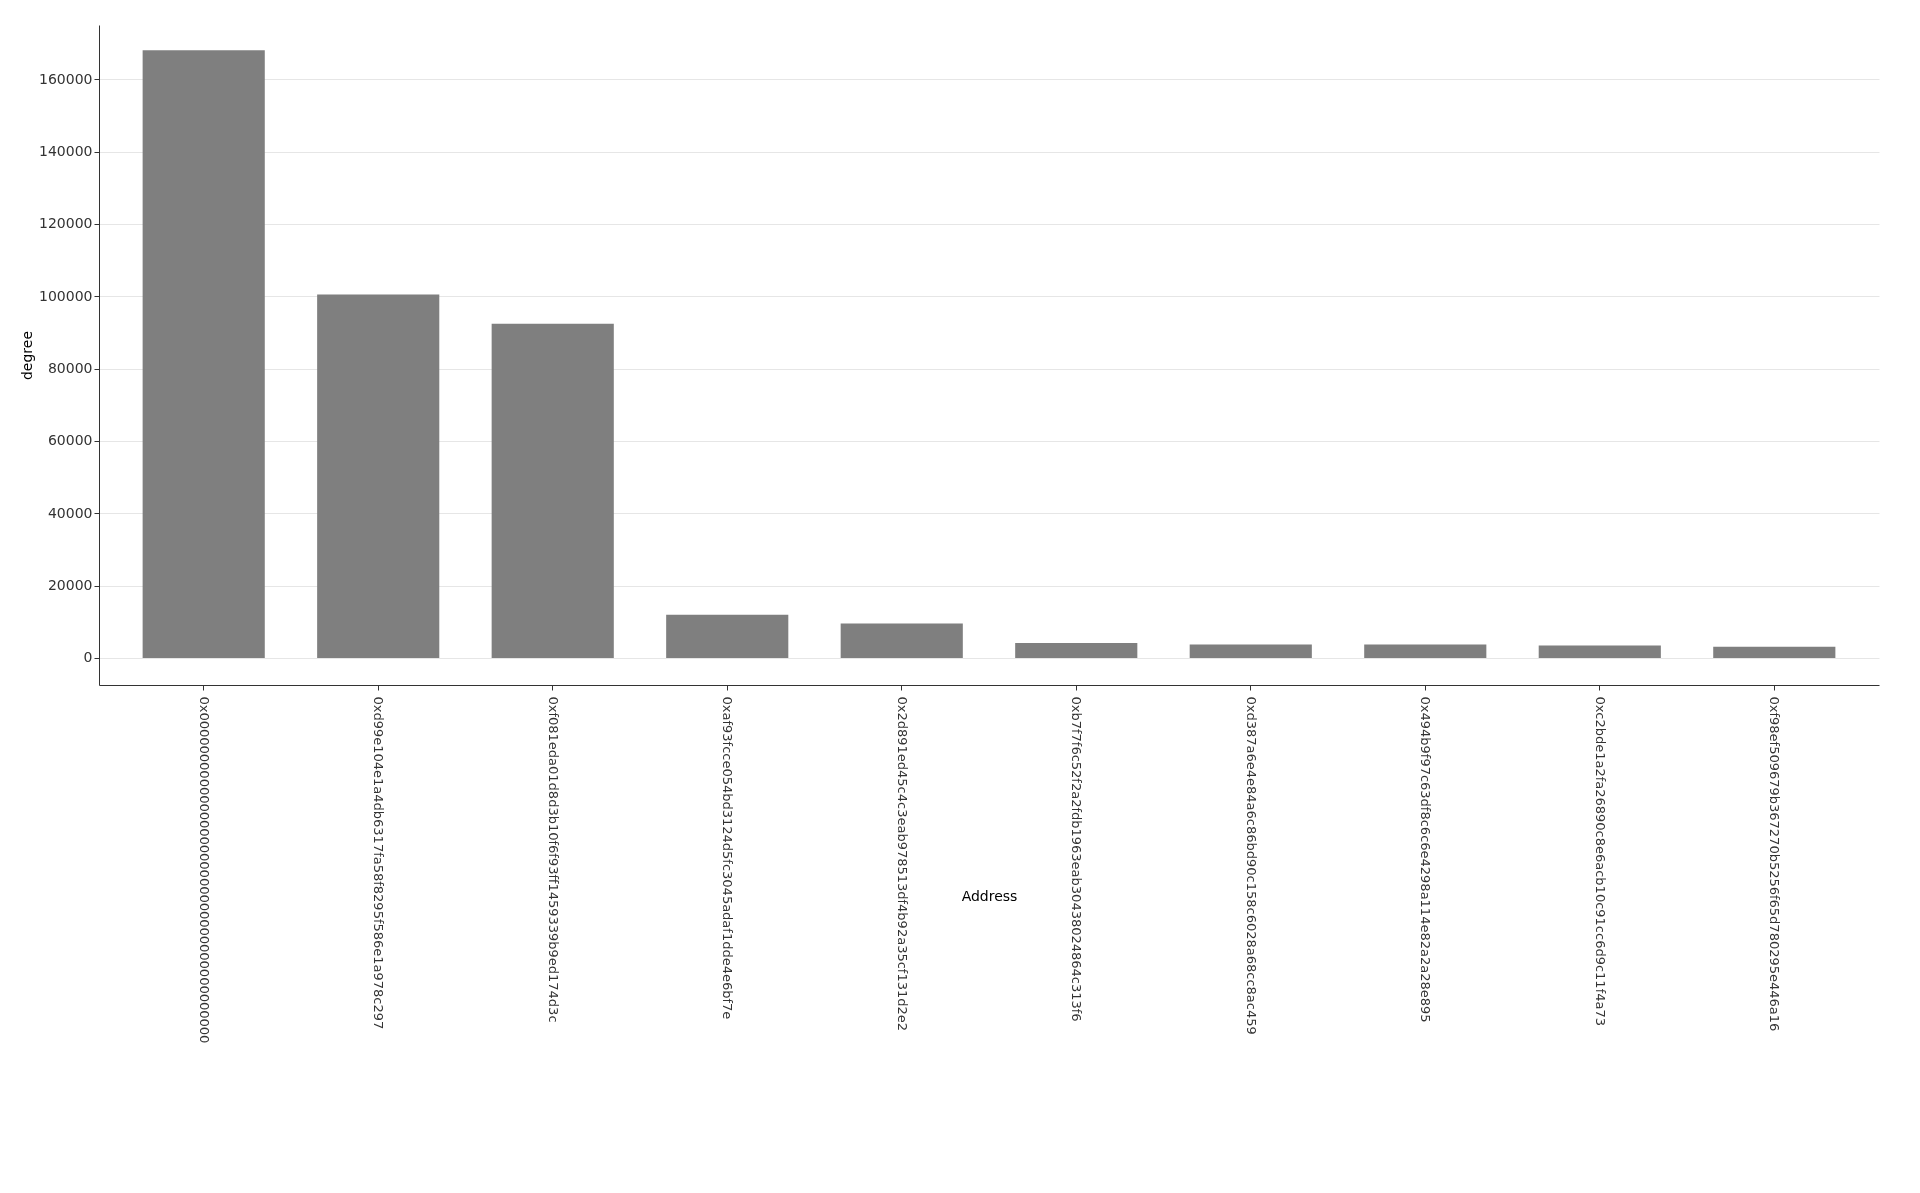  Describe the element at coordinates (70, 368) in the screenshot. I see `y-tick-label: 80000` at that location.